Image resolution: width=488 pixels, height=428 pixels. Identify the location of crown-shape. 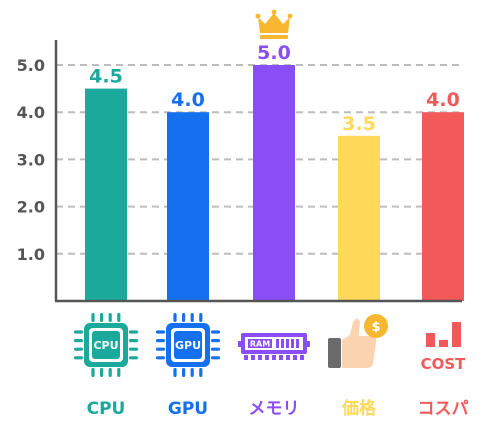
(274, 23).